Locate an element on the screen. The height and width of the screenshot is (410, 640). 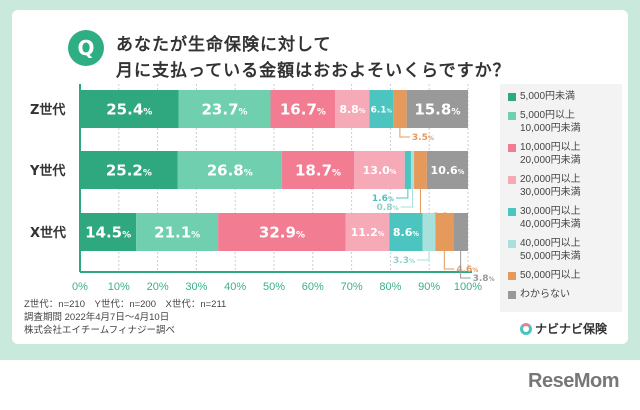
x-tick-label: 30% is located at coordinates (196, 287).